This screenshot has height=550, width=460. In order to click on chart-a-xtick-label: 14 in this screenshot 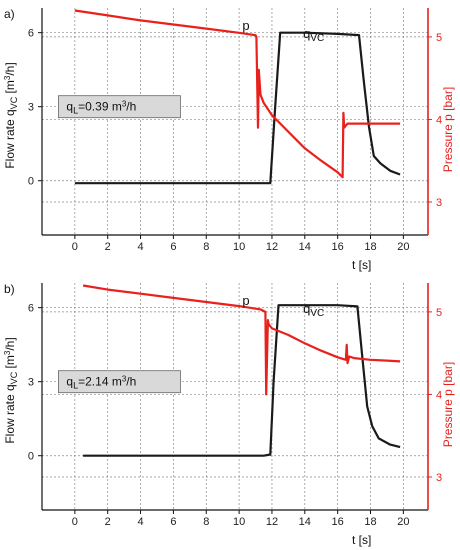, I will do `click(305, 247)`.